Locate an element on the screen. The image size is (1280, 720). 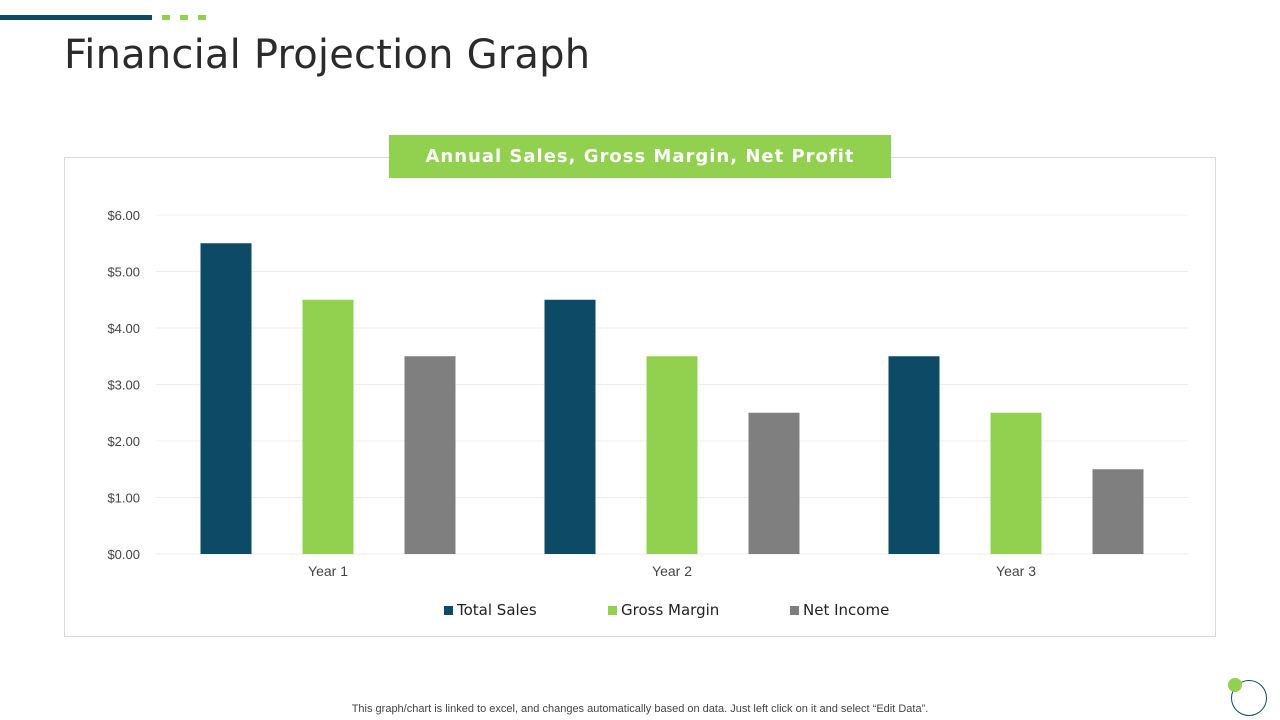
legend-swatch-total-sales is located at coordinates (448, 610).